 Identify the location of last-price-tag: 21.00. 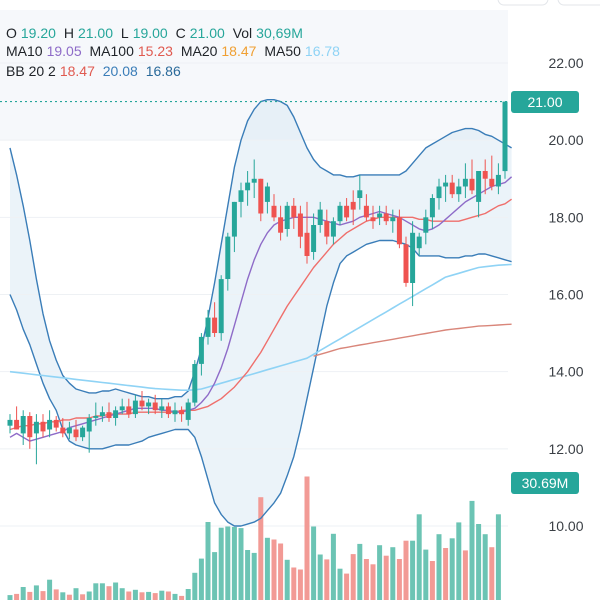
(545, 102).